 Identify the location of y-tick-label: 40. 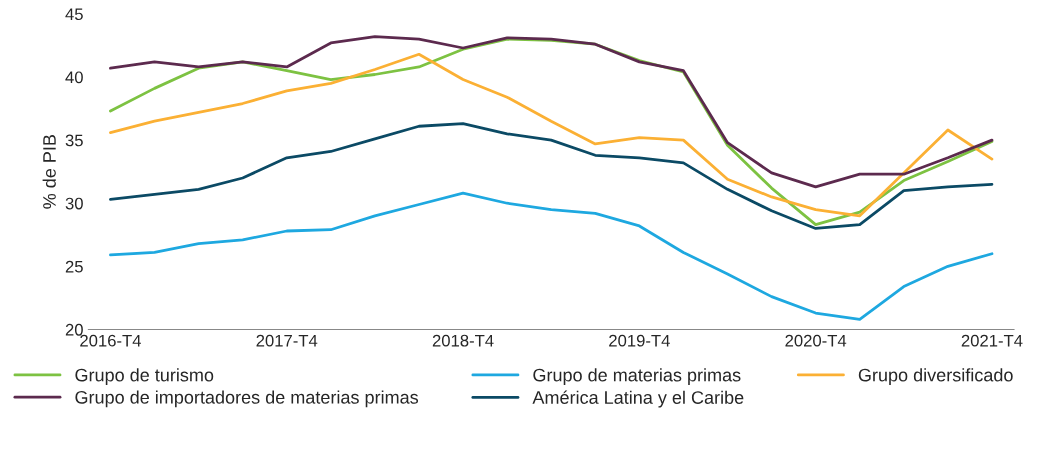
(74, 77).